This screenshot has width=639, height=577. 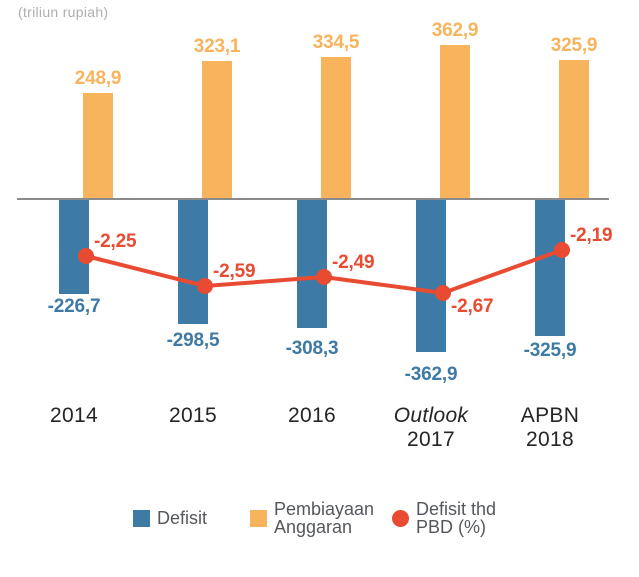 What do you see at coordinates (98, 78) in the screenshot?
I see `financing-value-label: 248,9` at bounding box center [98, 78].